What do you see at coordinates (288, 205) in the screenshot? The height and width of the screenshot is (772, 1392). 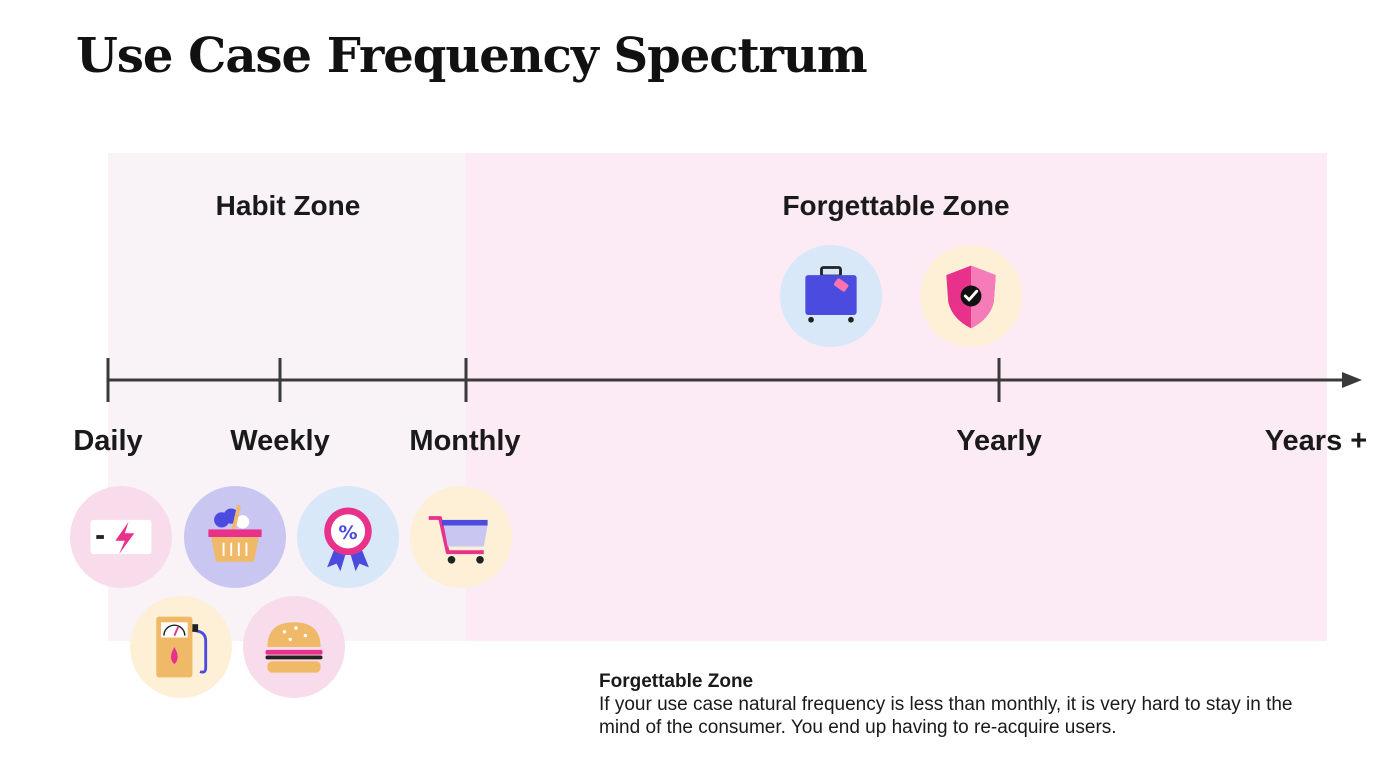 I see `habit-zone-label: Habit Zone` at bounding box center [288, 205].